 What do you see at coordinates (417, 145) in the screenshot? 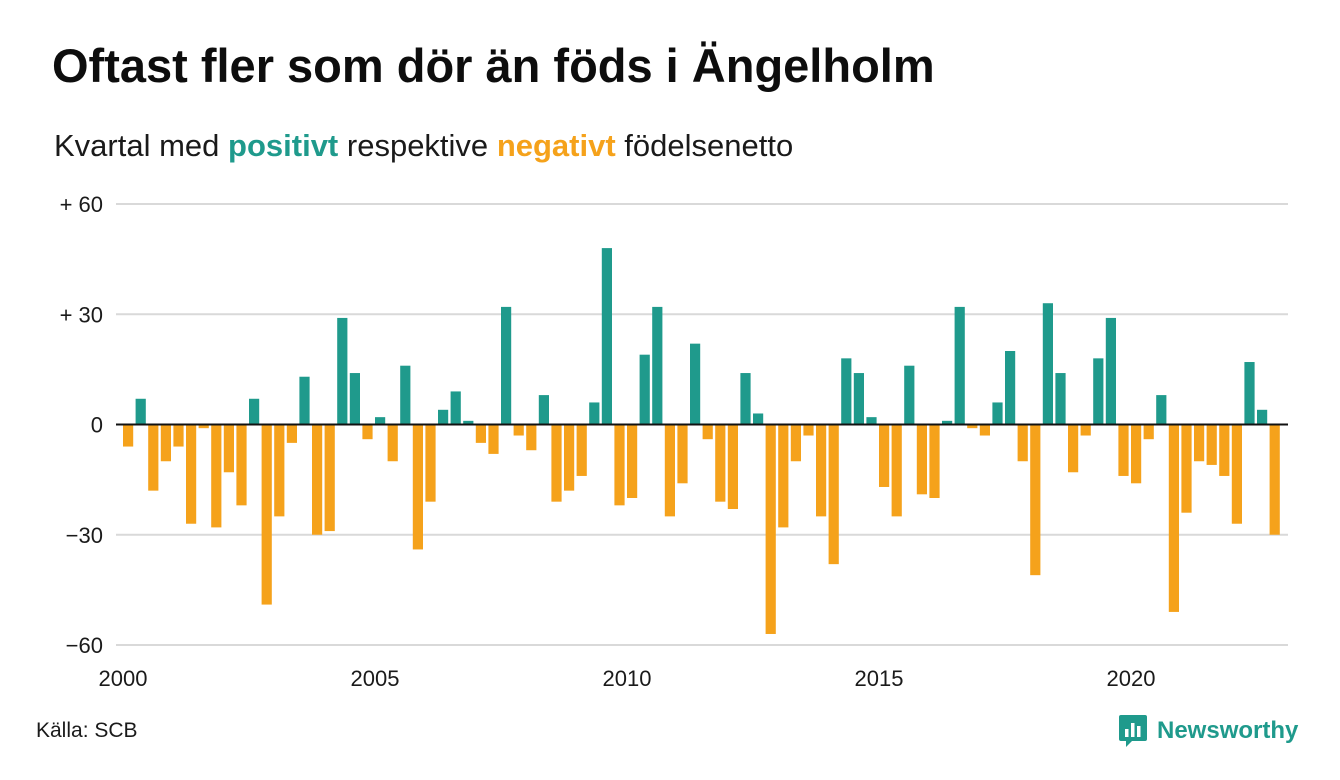
I see `subtitle-middle: respektive` at bounding box center [417, 145].